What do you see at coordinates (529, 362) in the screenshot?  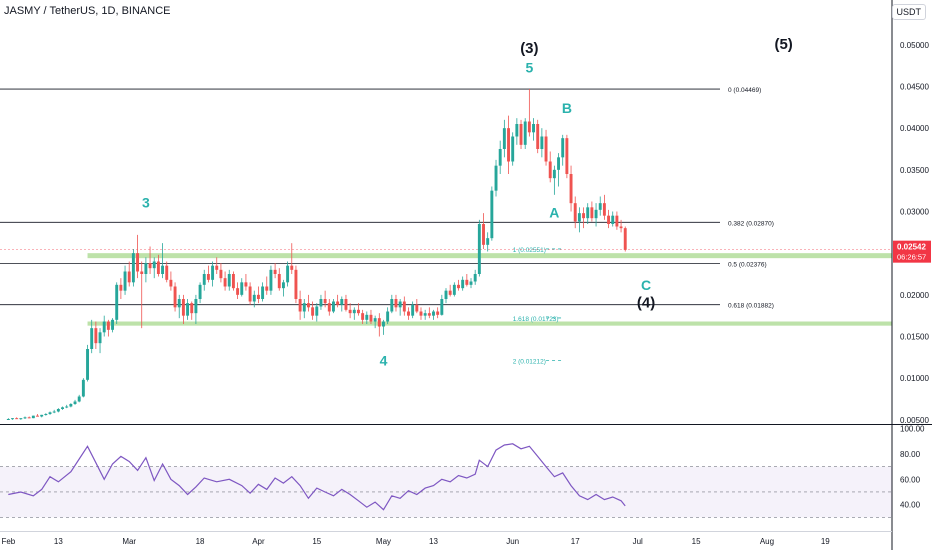 I see `fib-extension-label: 2 (0.01212)` at bounding box center [529, 362].